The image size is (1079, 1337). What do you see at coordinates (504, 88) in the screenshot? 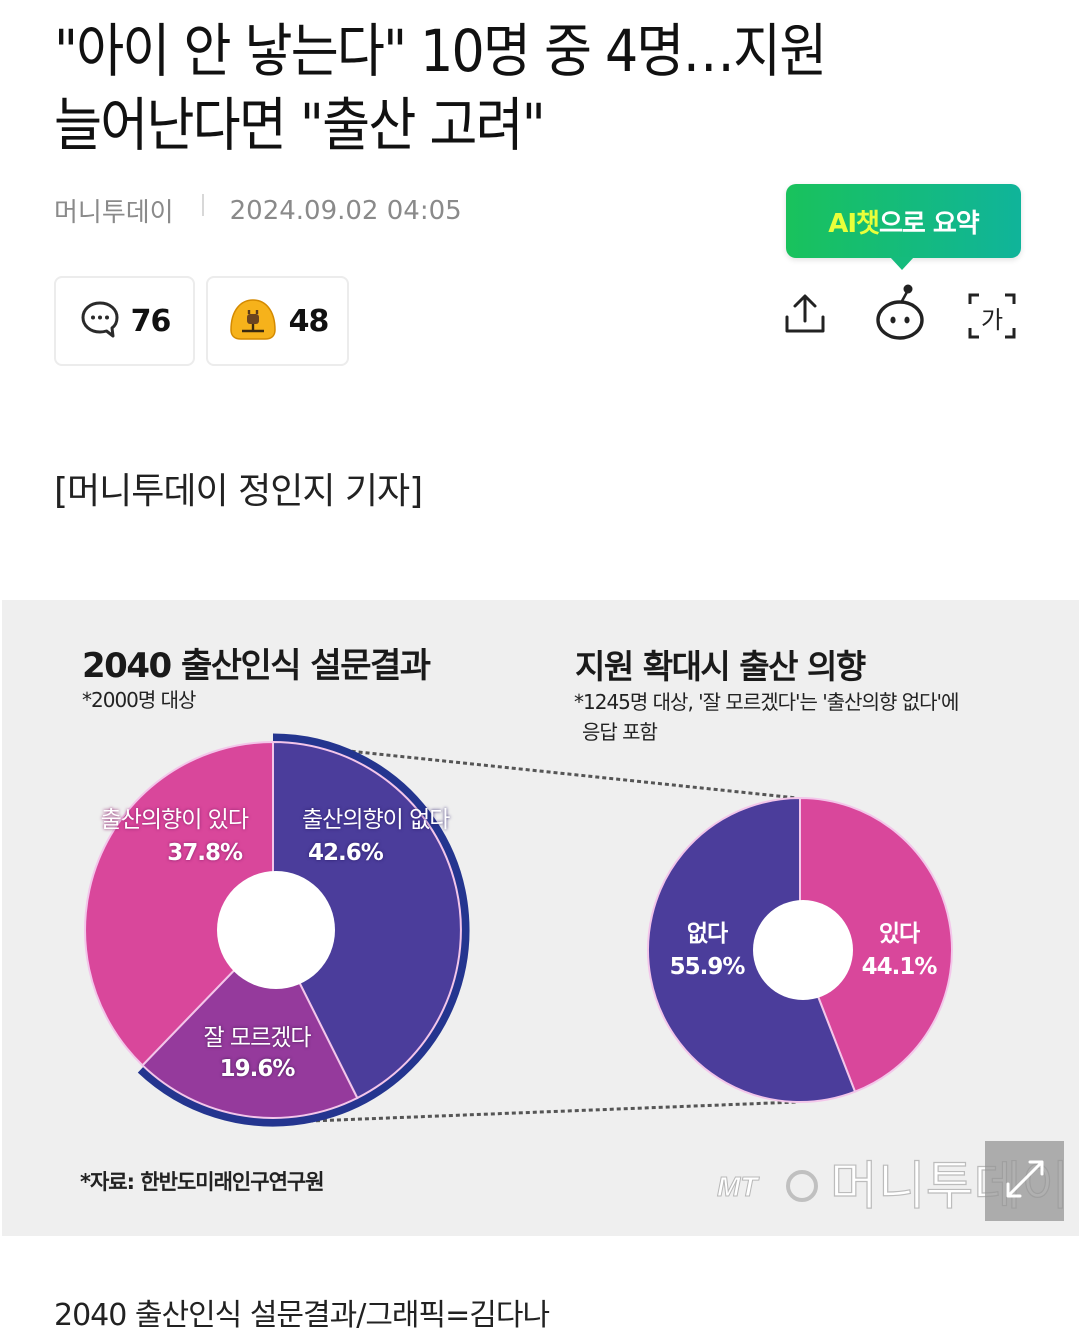
I see `article-headline: "아이 안 낳는다" 10명 중 4명…지원 늘어난다면 "출산 고려"` at bounding box center [504, 88].